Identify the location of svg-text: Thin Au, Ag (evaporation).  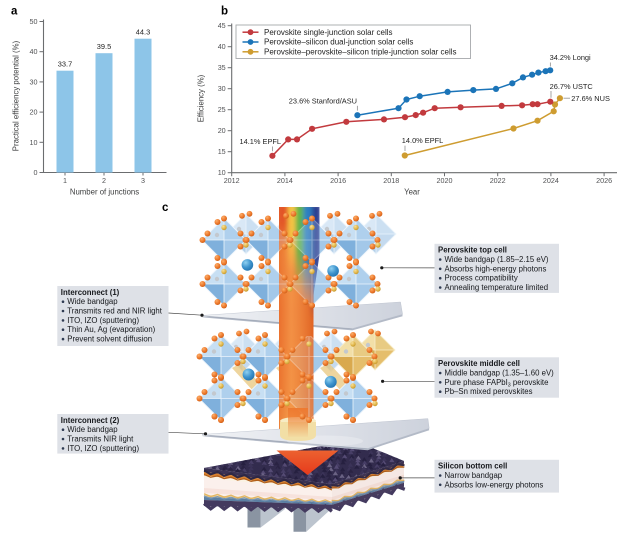
(111, 329).